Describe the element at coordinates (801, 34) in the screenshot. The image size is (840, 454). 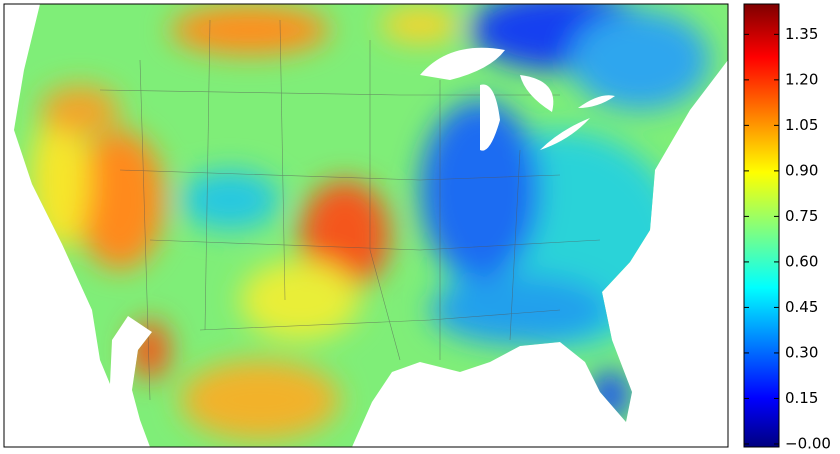
I see `colorbar-tick-label: 1.35` at that location.